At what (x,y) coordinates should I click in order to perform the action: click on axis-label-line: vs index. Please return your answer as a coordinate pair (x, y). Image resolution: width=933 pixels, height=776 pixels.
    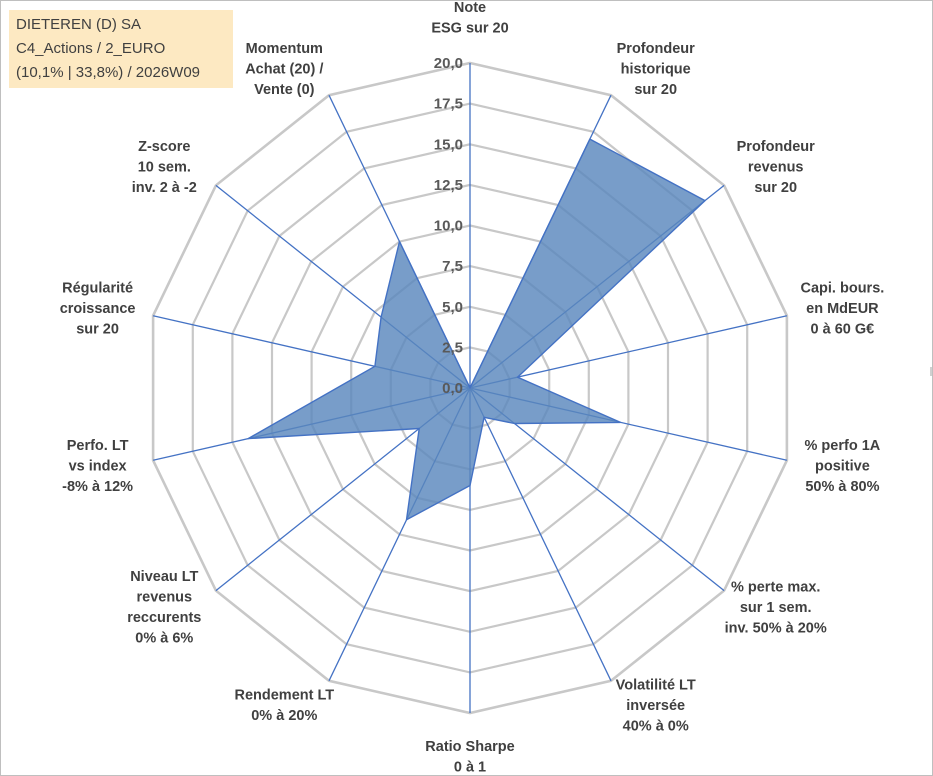
    Looking at the image, I should click on (98, 466).